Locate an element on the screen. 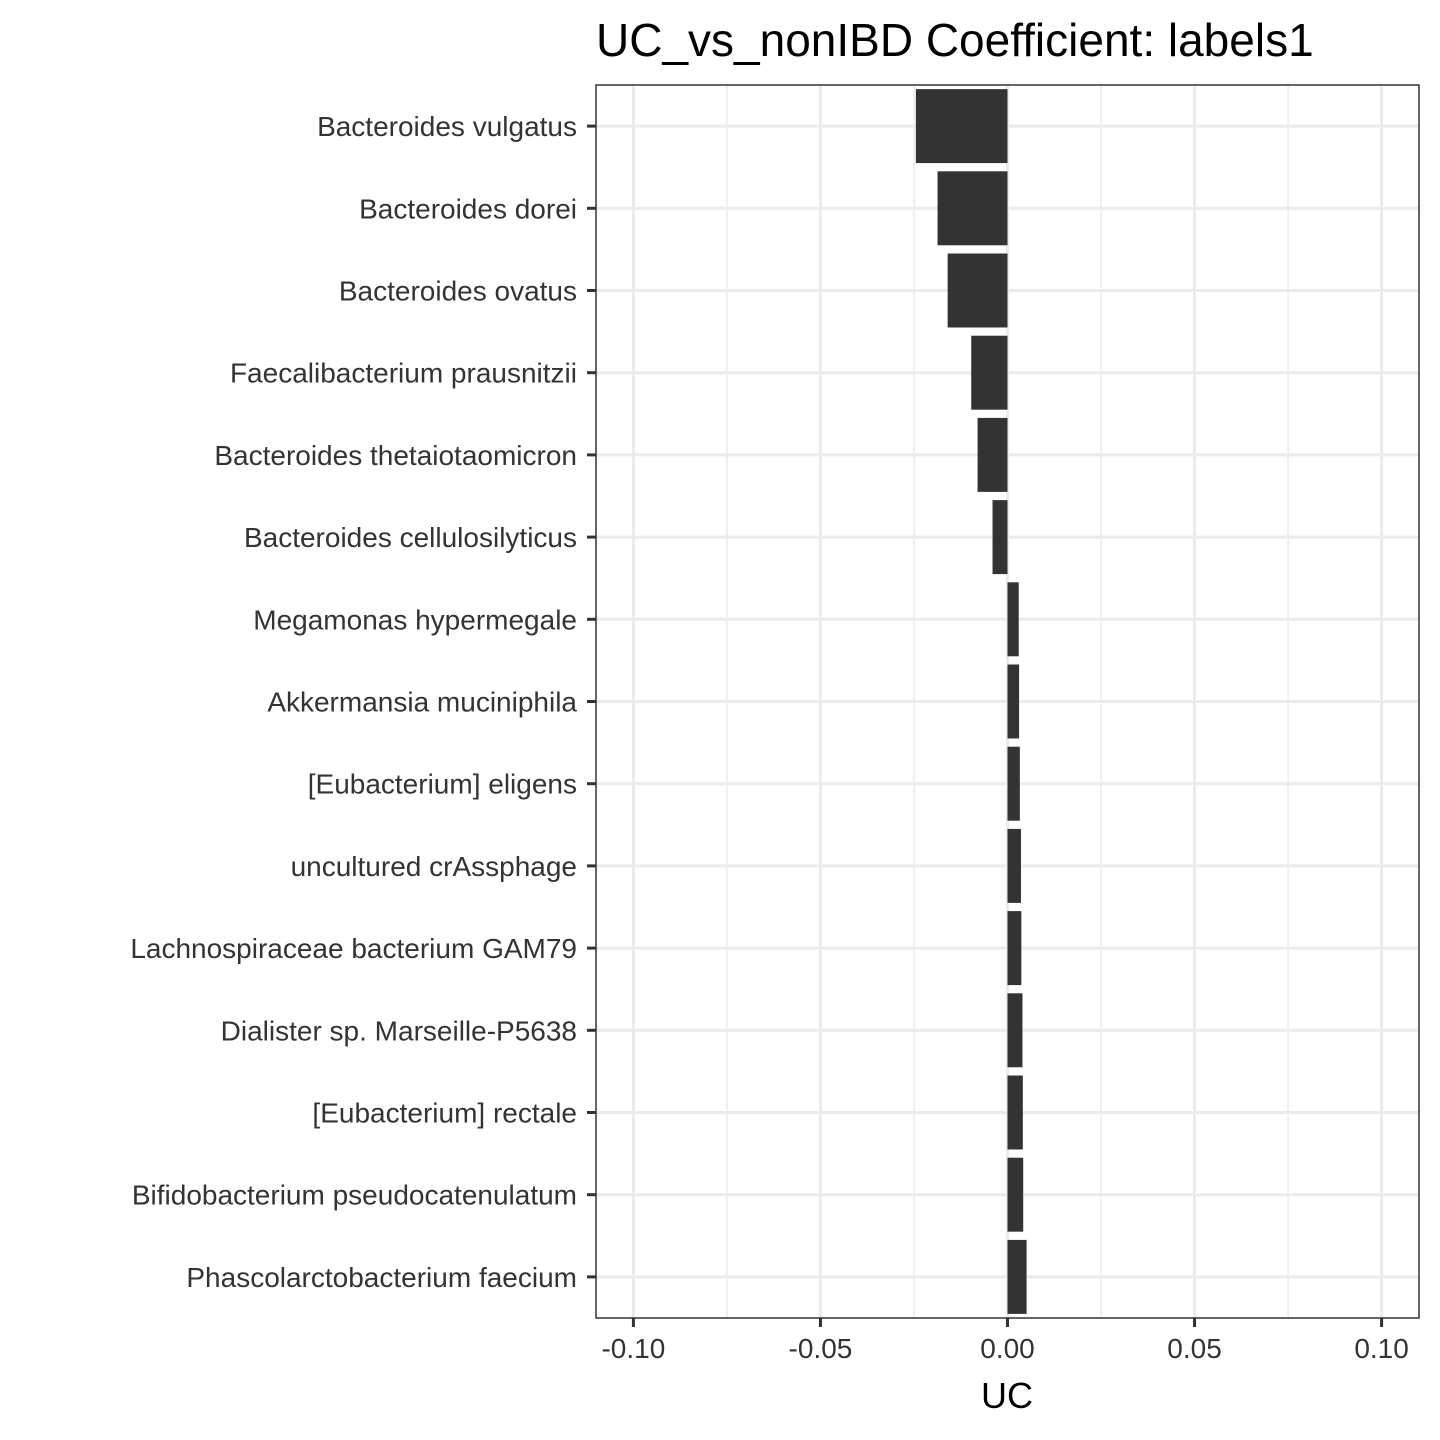  y-tick-label: Bacteroides ovatus is located at coordinates (458, 291).